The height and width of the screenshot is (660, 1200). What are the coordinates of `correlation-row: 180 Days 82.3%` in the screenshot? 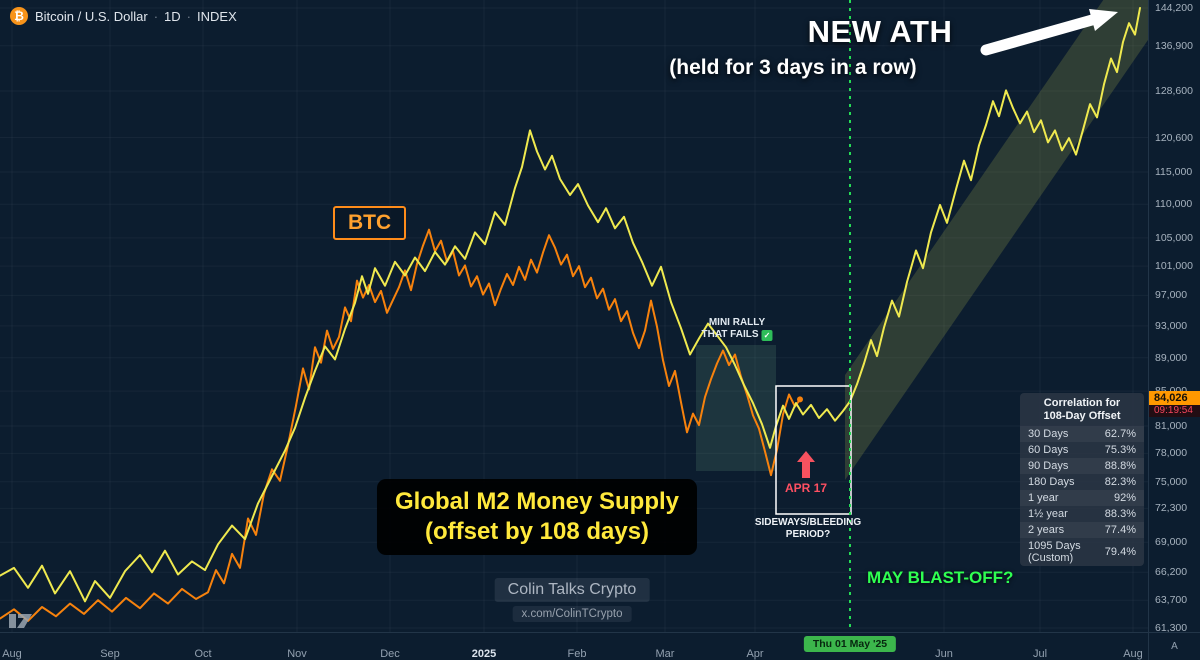 It's located at (1082, 482).